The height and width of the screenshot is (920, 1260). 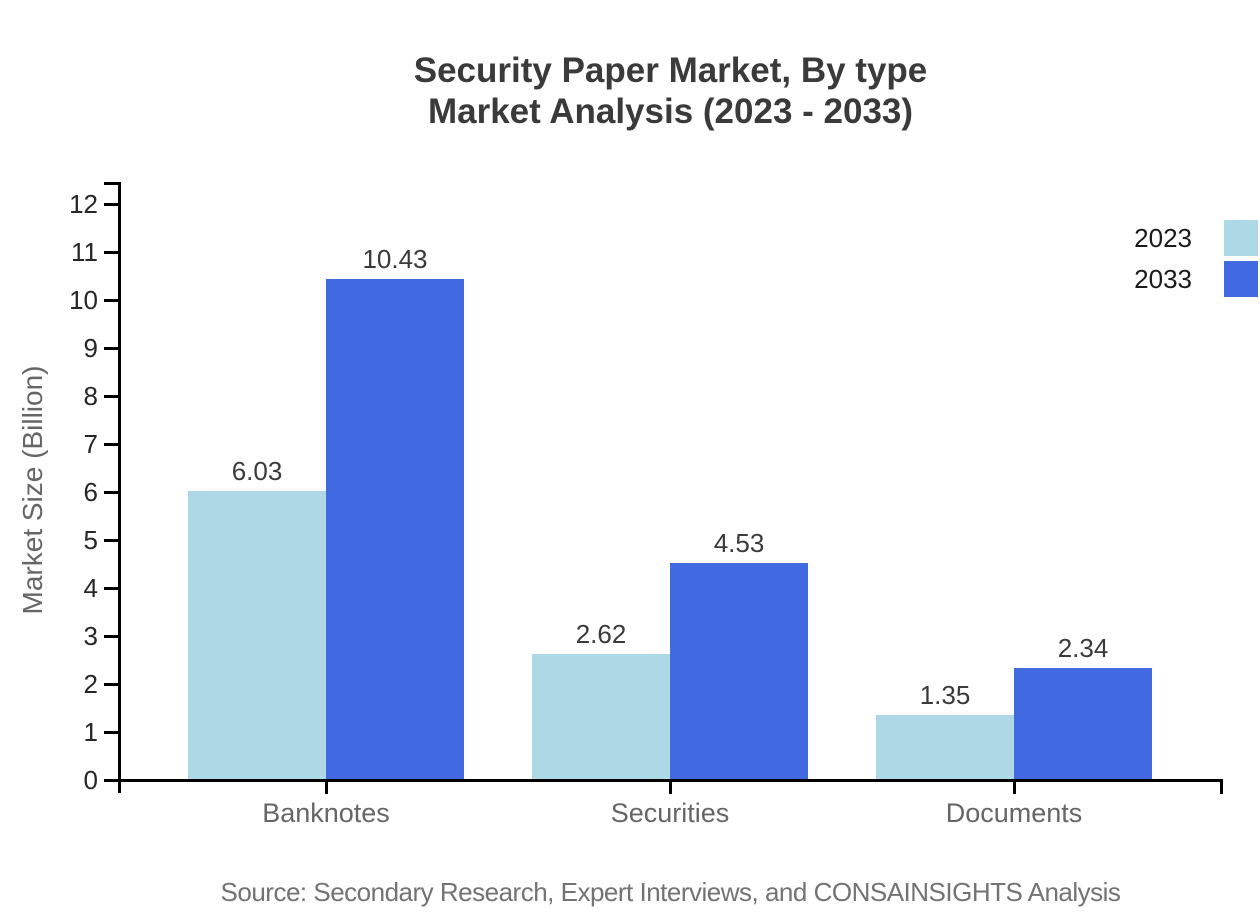 I want to click on bar-2033-banknotes, so click(x=395, y=529).